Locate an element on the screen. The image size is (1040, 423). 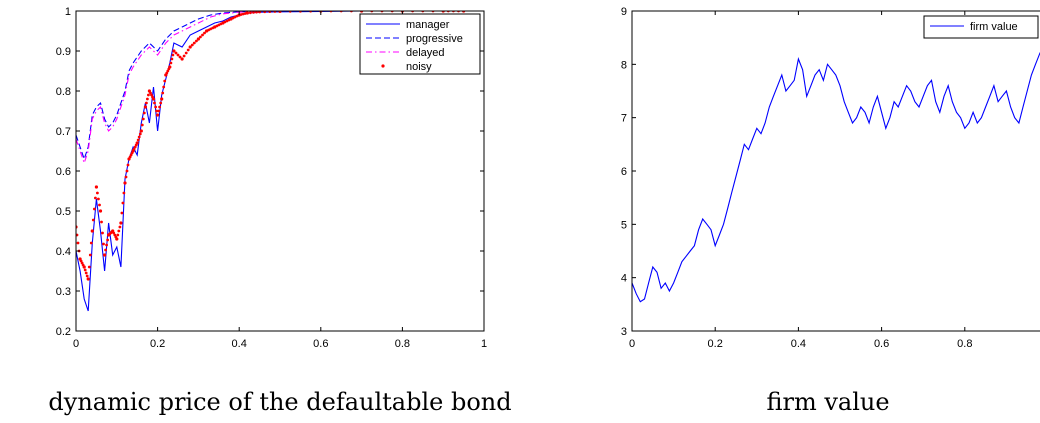
y-tick-label: 0.2 is located at coordinates (63, 332).